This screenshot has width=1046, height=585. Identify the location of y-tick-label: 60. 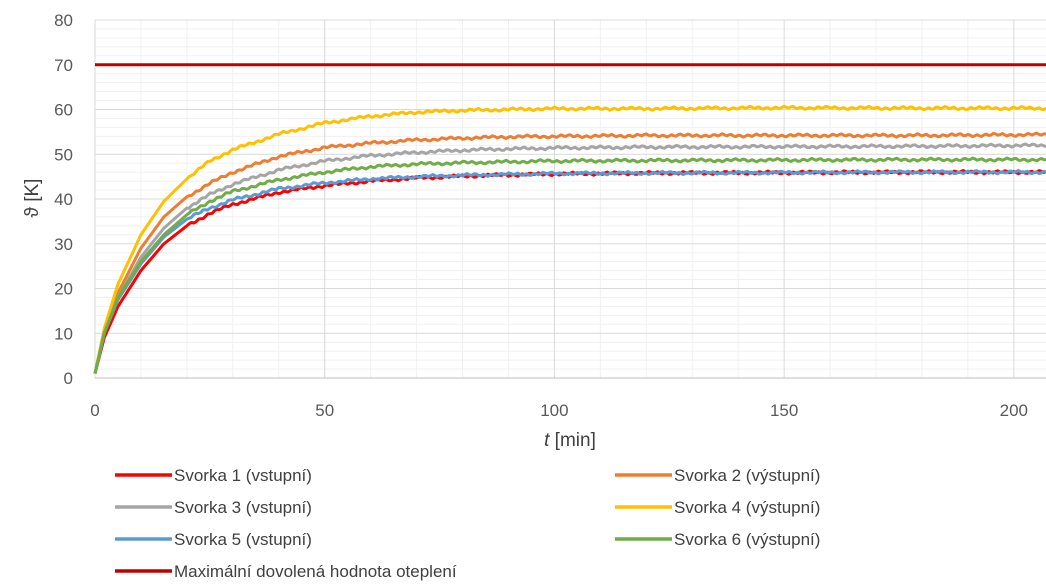
(63, 110).